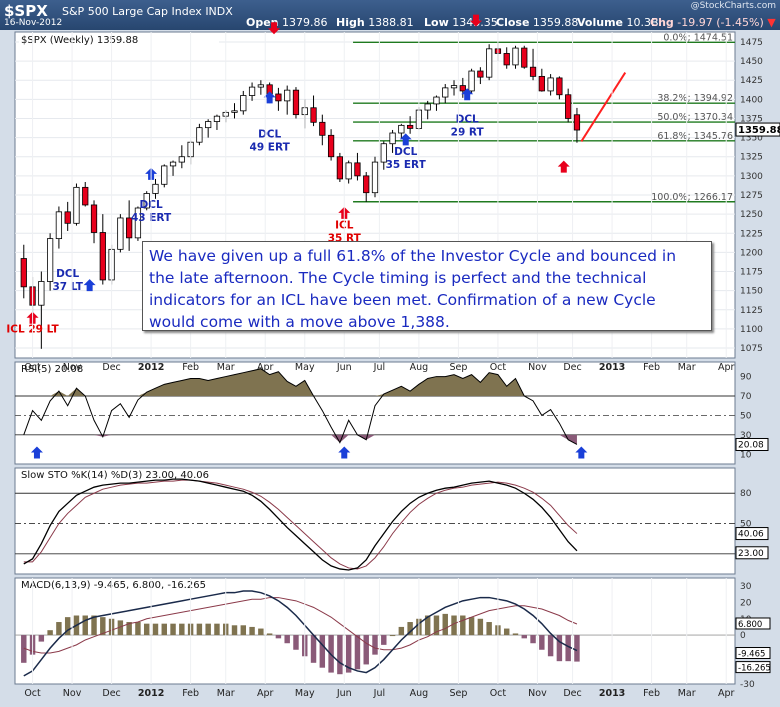  I want to click on open-quote: Open 1379.86, so click(287, 22).